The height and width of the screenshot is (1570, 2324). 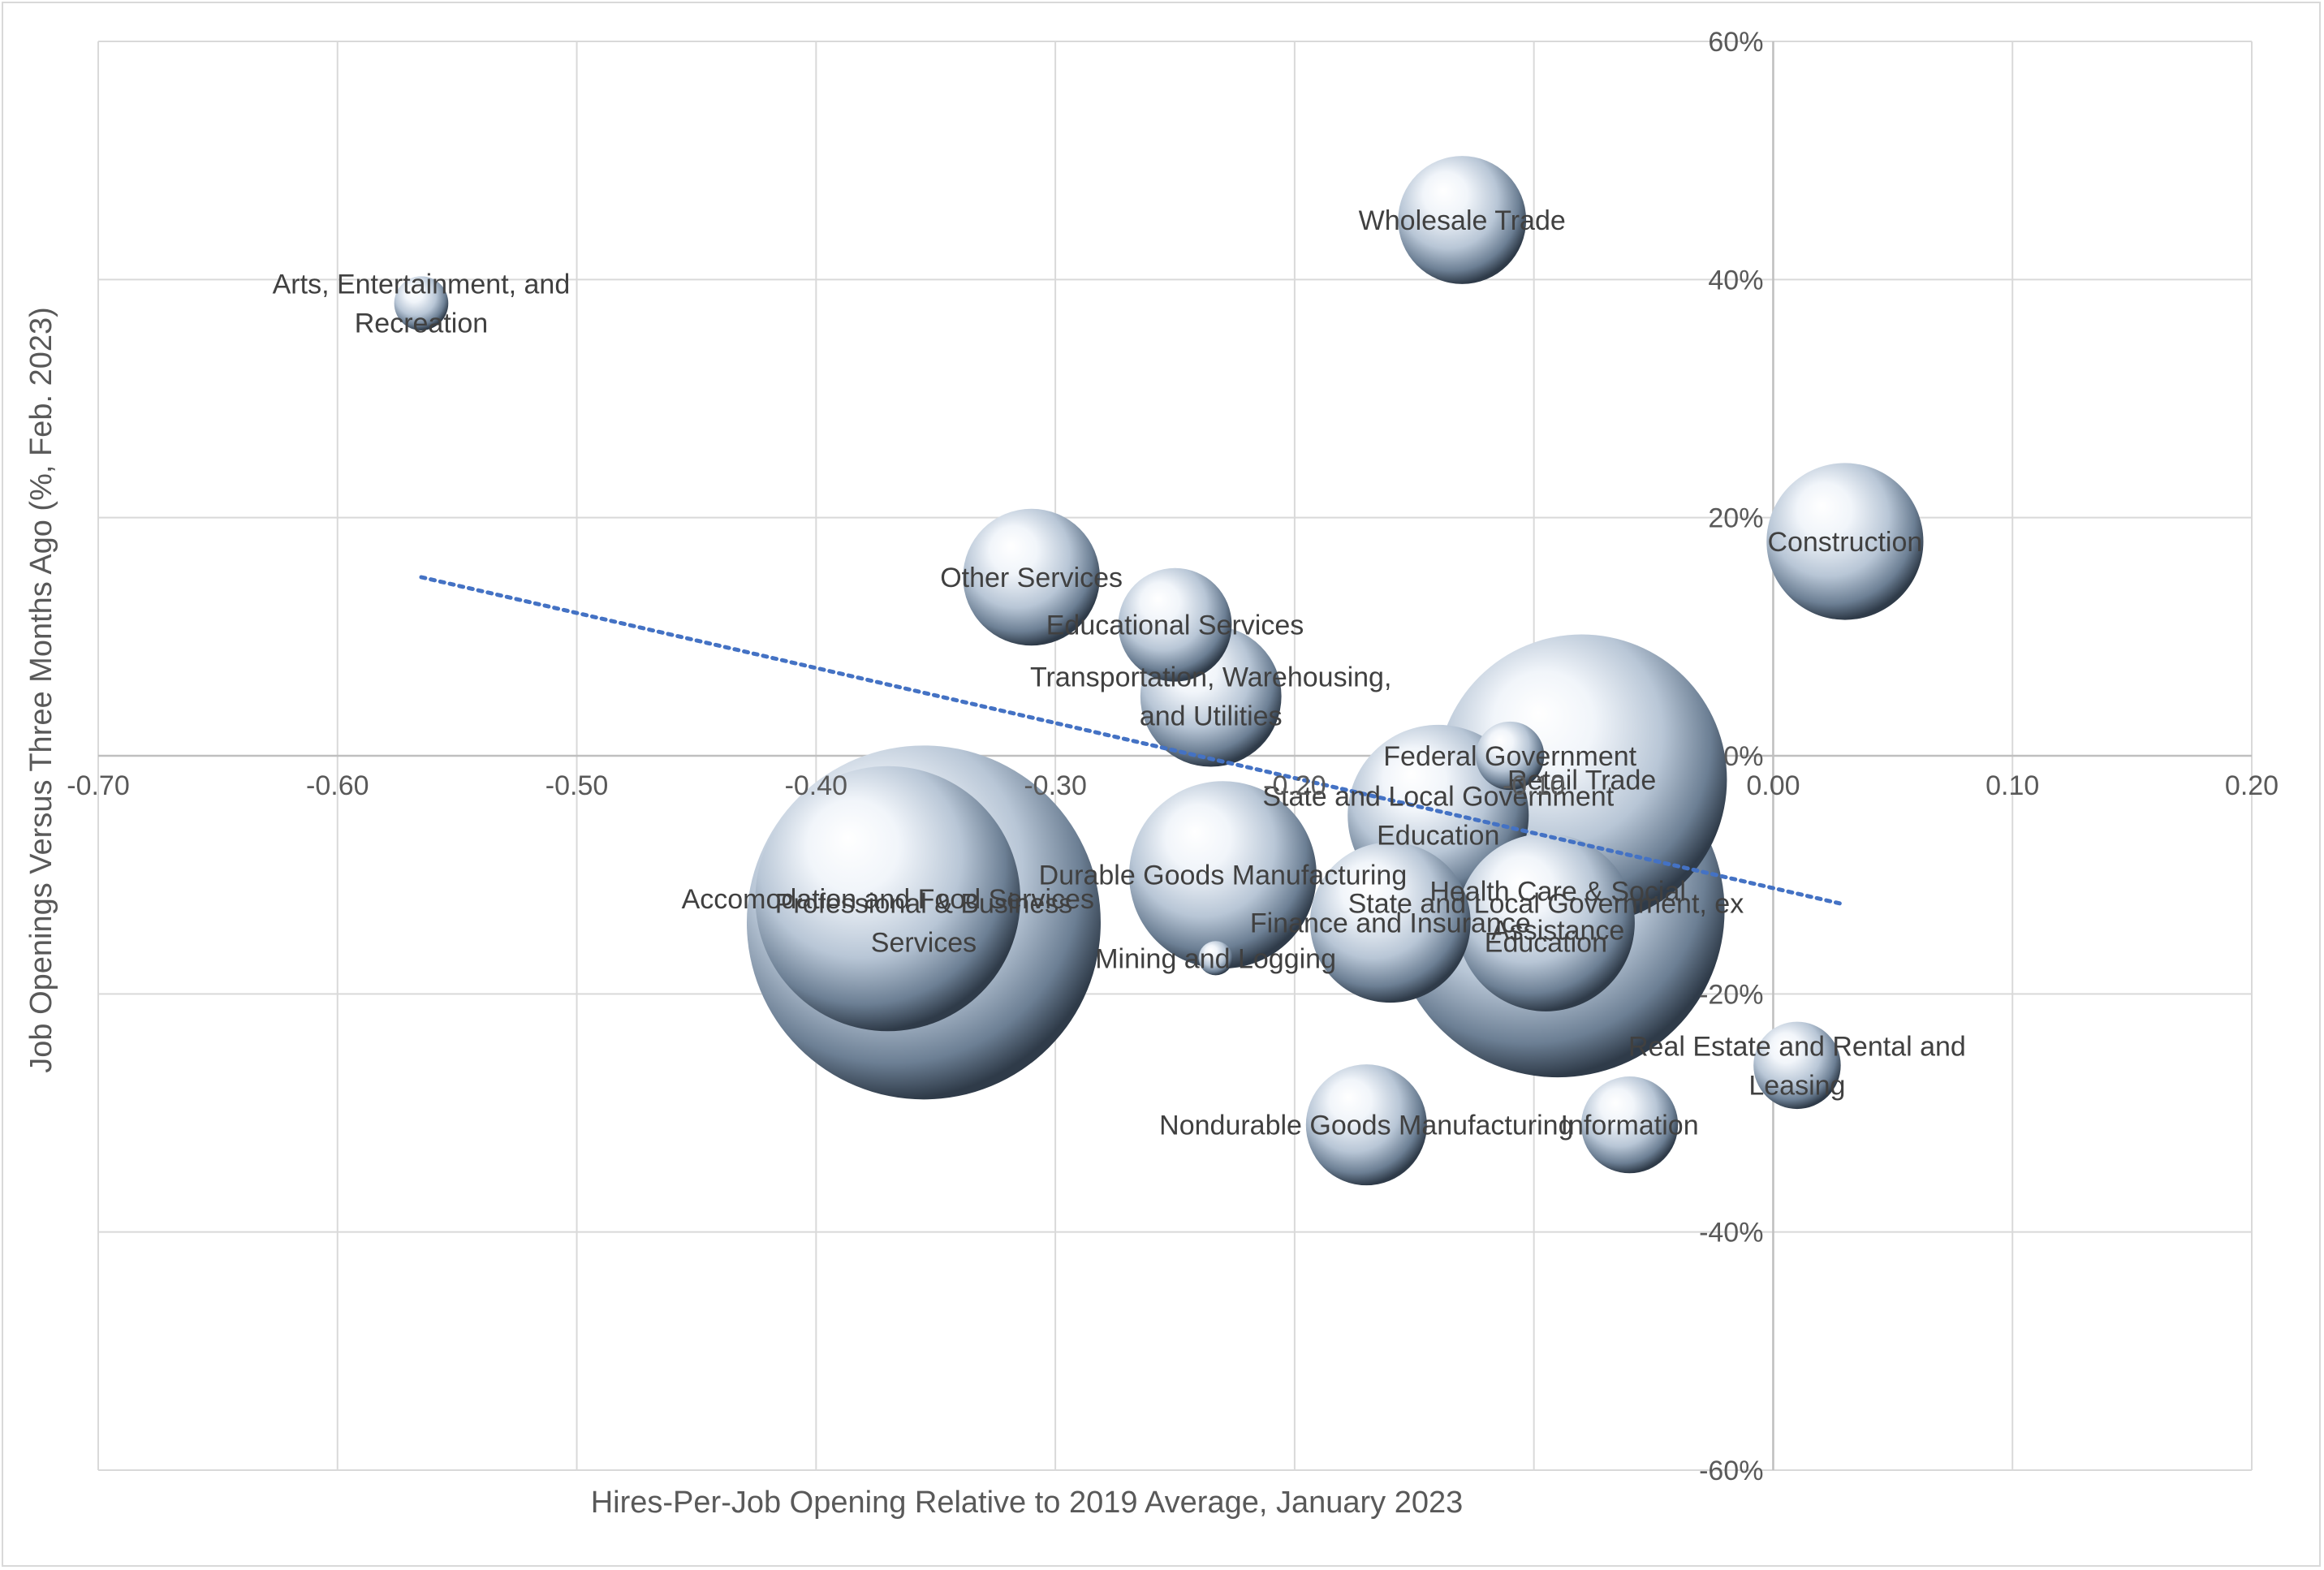 What do you see at coordinates (337, 785) in the screenshot?
I see `x-tick-label: -0.60` at bounding box center [337, 785].